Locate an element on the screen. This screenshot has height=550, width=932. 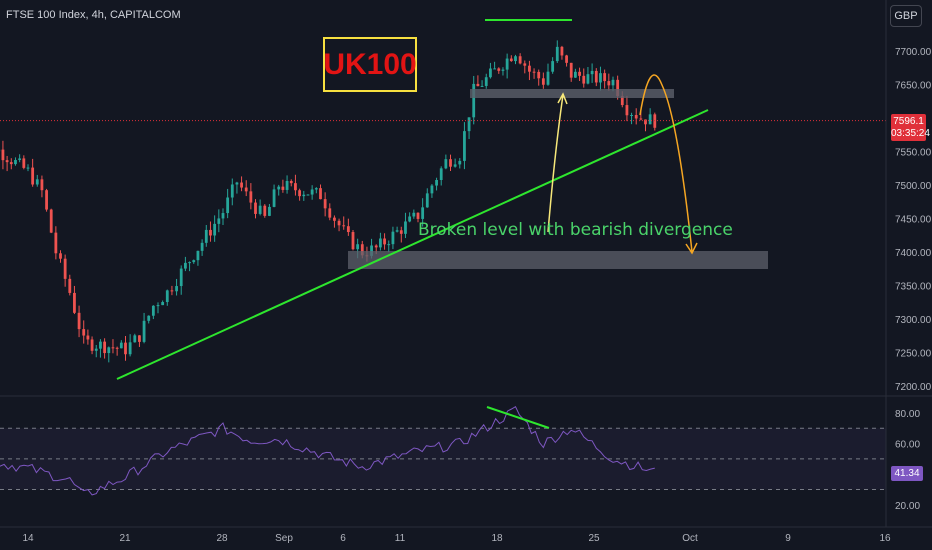
last-price-tag: 7596.1 03:35:24 is located at coordinates (910, 127).